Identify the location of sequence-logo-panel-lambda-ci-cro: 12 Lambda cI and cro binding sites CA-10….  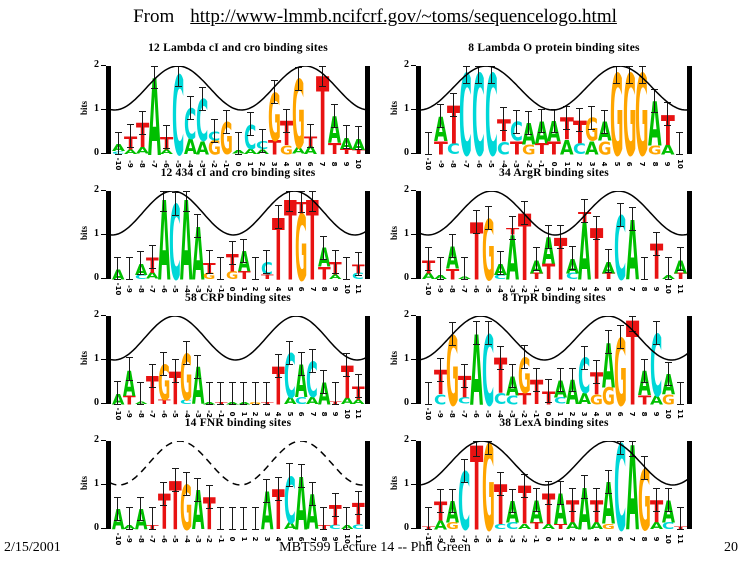
(226, 108).